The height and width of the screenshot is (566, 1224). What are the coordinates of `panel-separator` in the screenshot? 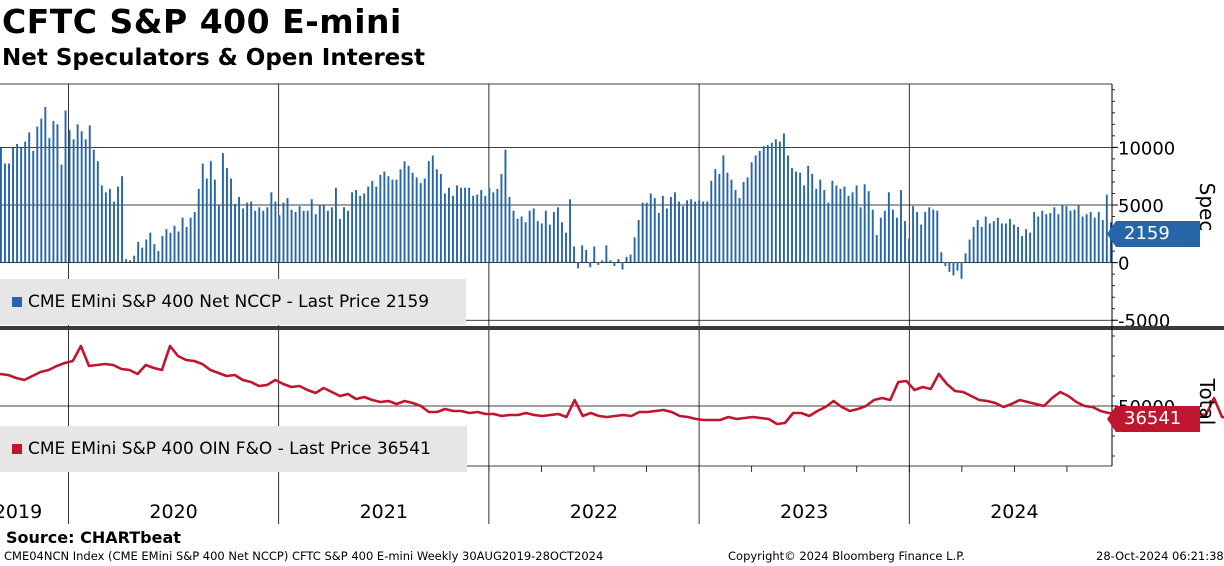 It's located at (612, 328).